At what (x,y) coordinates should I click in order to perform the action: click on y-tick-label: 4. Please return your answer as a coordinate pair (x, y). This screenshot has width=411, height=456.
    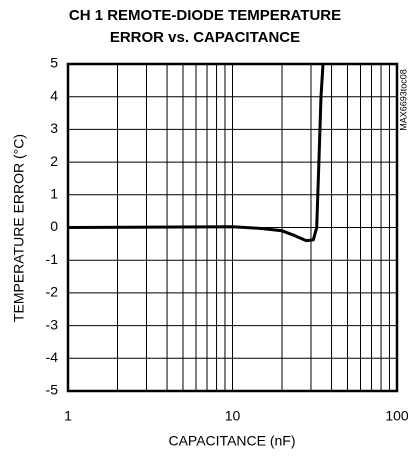
    Looking at the image, I should click on (54, 95).